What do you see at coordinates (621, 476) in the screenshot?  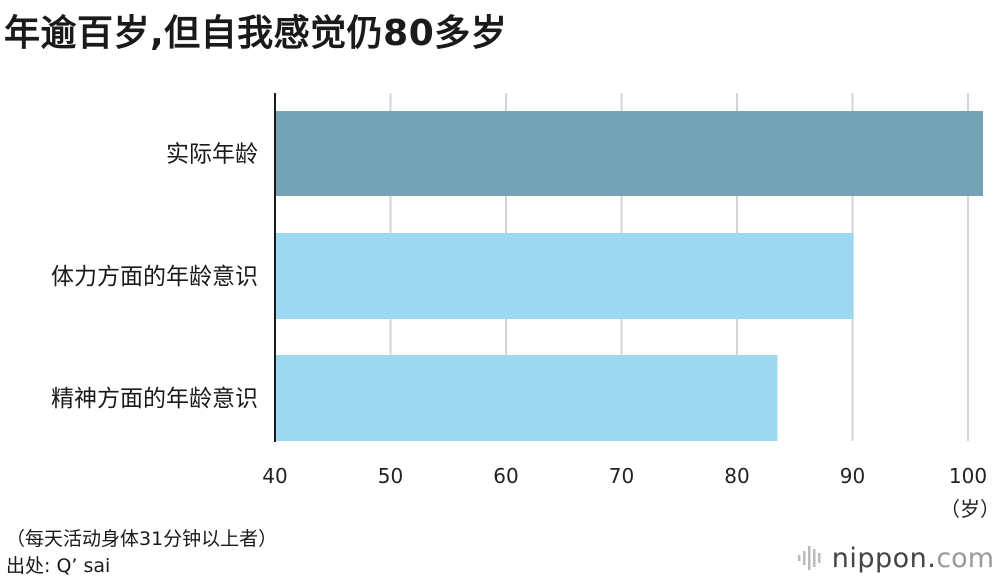 I see `x-tick-label: 70` at bounding box center [621, 476].